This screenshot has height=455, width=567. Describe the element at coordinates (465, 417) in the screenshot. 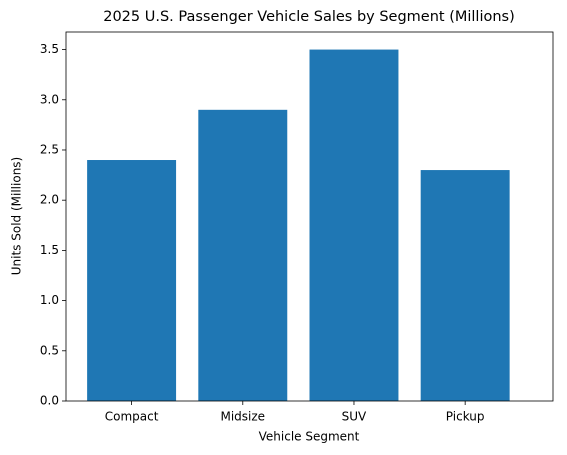

I see `x-tick-label: Pickup` at that location.